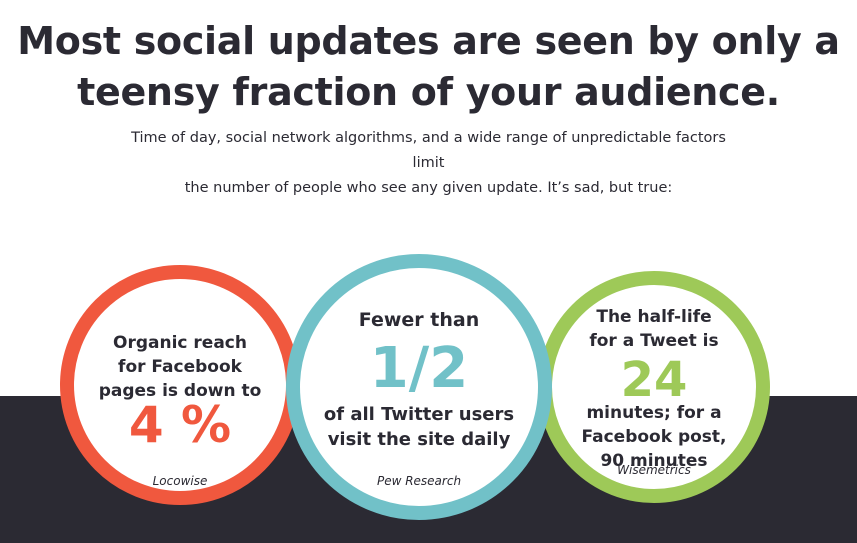 This screenshot has width=857, height=543. Describe the element at coordinates (654, 470) in the screenshot. I see `stat-tweet-source: Wisemetrics` at that location.